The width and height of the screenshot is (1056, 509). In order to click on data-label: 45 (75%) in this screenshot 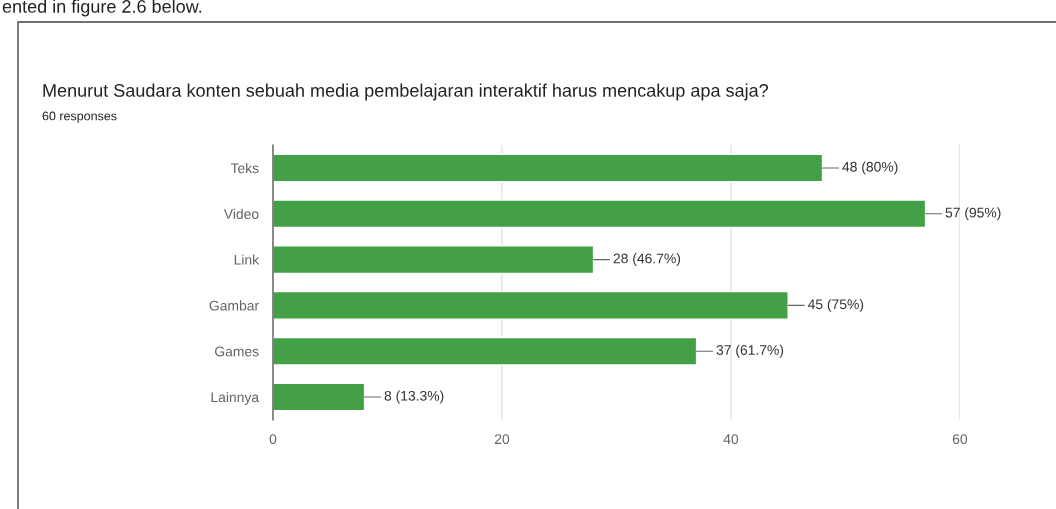, I will do `click(835, 305)`.